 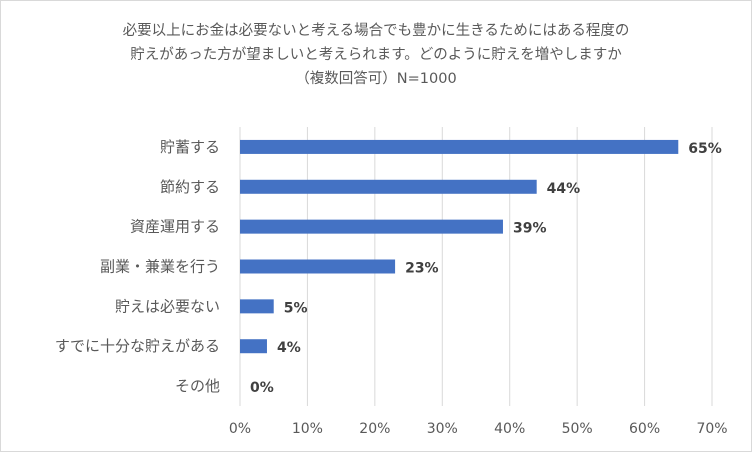 I want to click on data-label: 65%, so click(x=705, y=149).